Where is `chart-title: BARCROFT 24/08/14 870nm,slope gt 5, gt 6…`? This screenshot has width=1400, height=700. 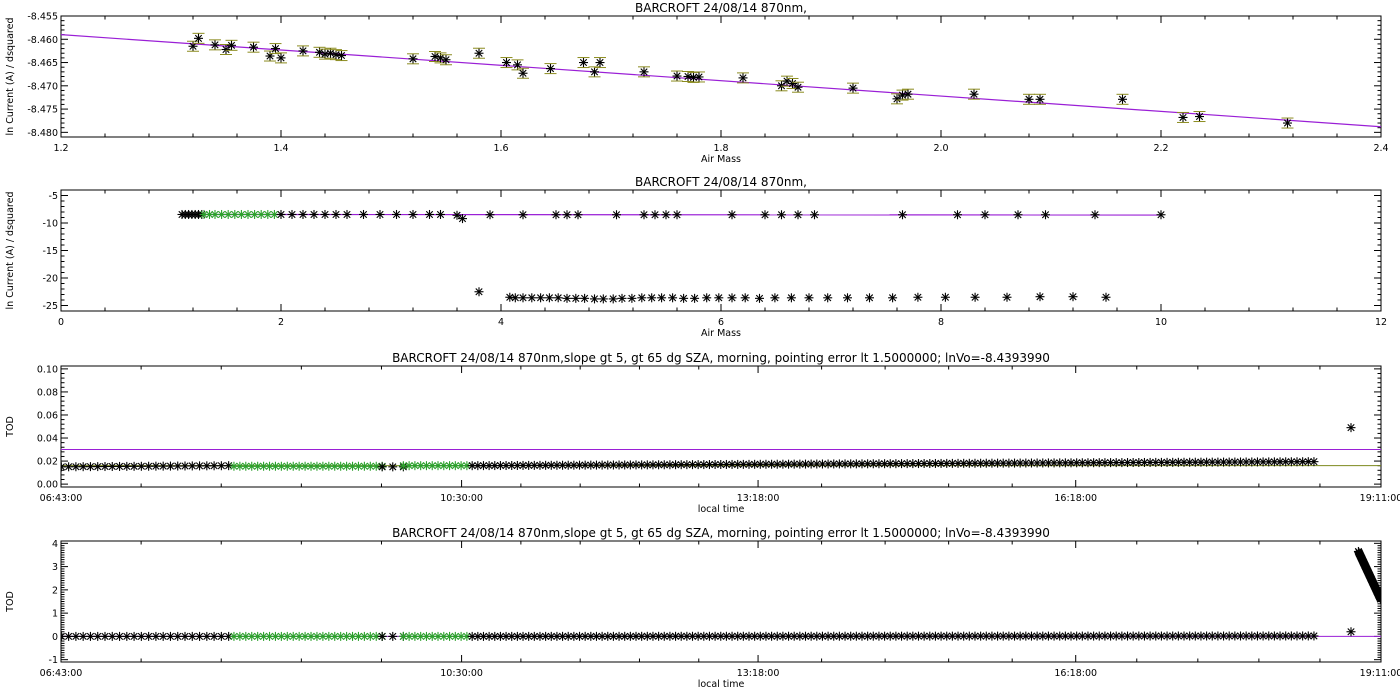 chart-title: BARCROFT 24/08/14 870nm,slope gt 5, gt 6… is located at coordinates (721, 358).